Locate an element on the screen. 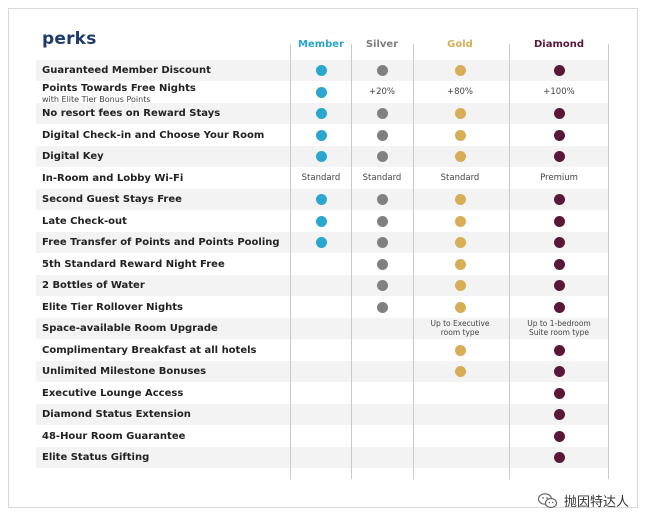 The height and width of the screenshot is (522, 647). perk-label: Elite Tier Rollover Nights is located at coordinates (112, 307).